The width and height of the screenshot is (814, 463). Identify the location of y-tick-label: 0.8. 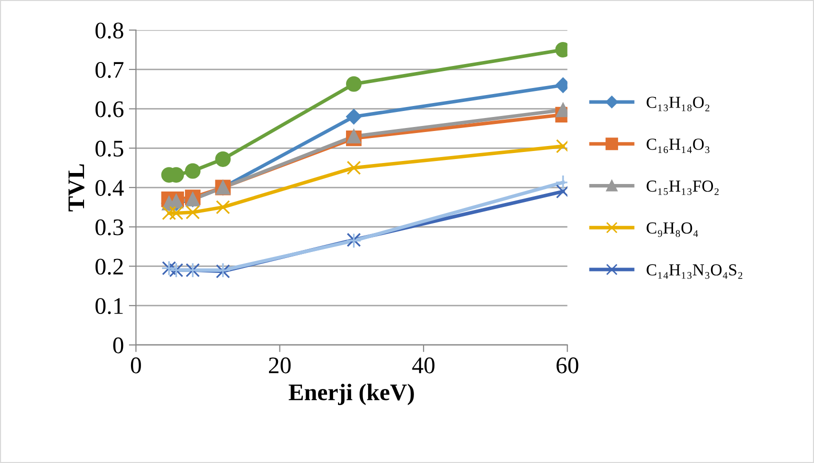
(110, 30).